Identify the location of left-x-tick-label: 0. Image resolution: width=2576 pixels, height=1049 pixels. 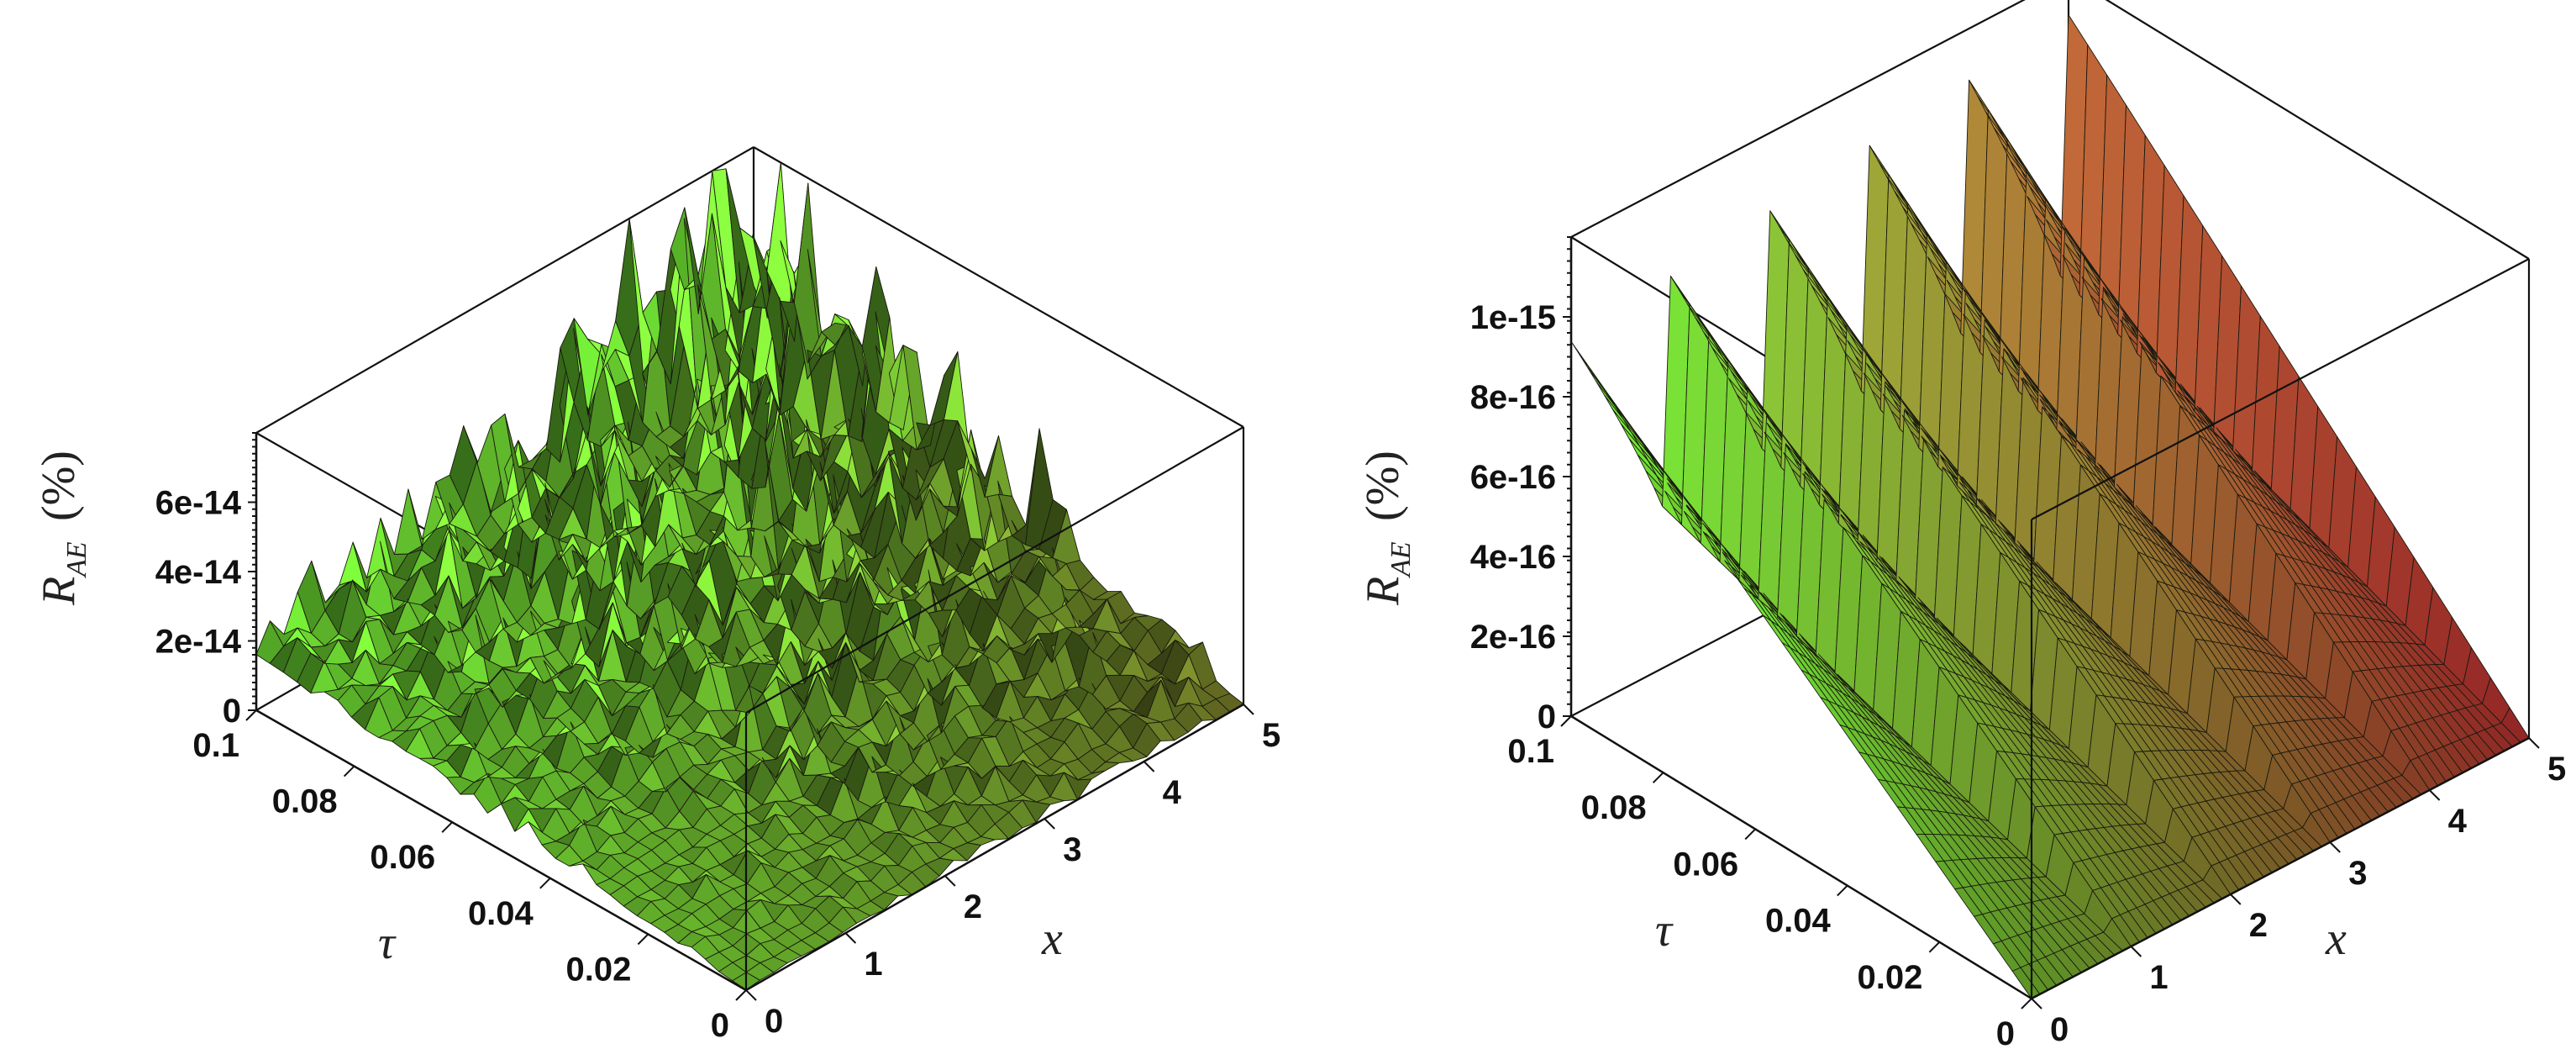
(774, 1022).